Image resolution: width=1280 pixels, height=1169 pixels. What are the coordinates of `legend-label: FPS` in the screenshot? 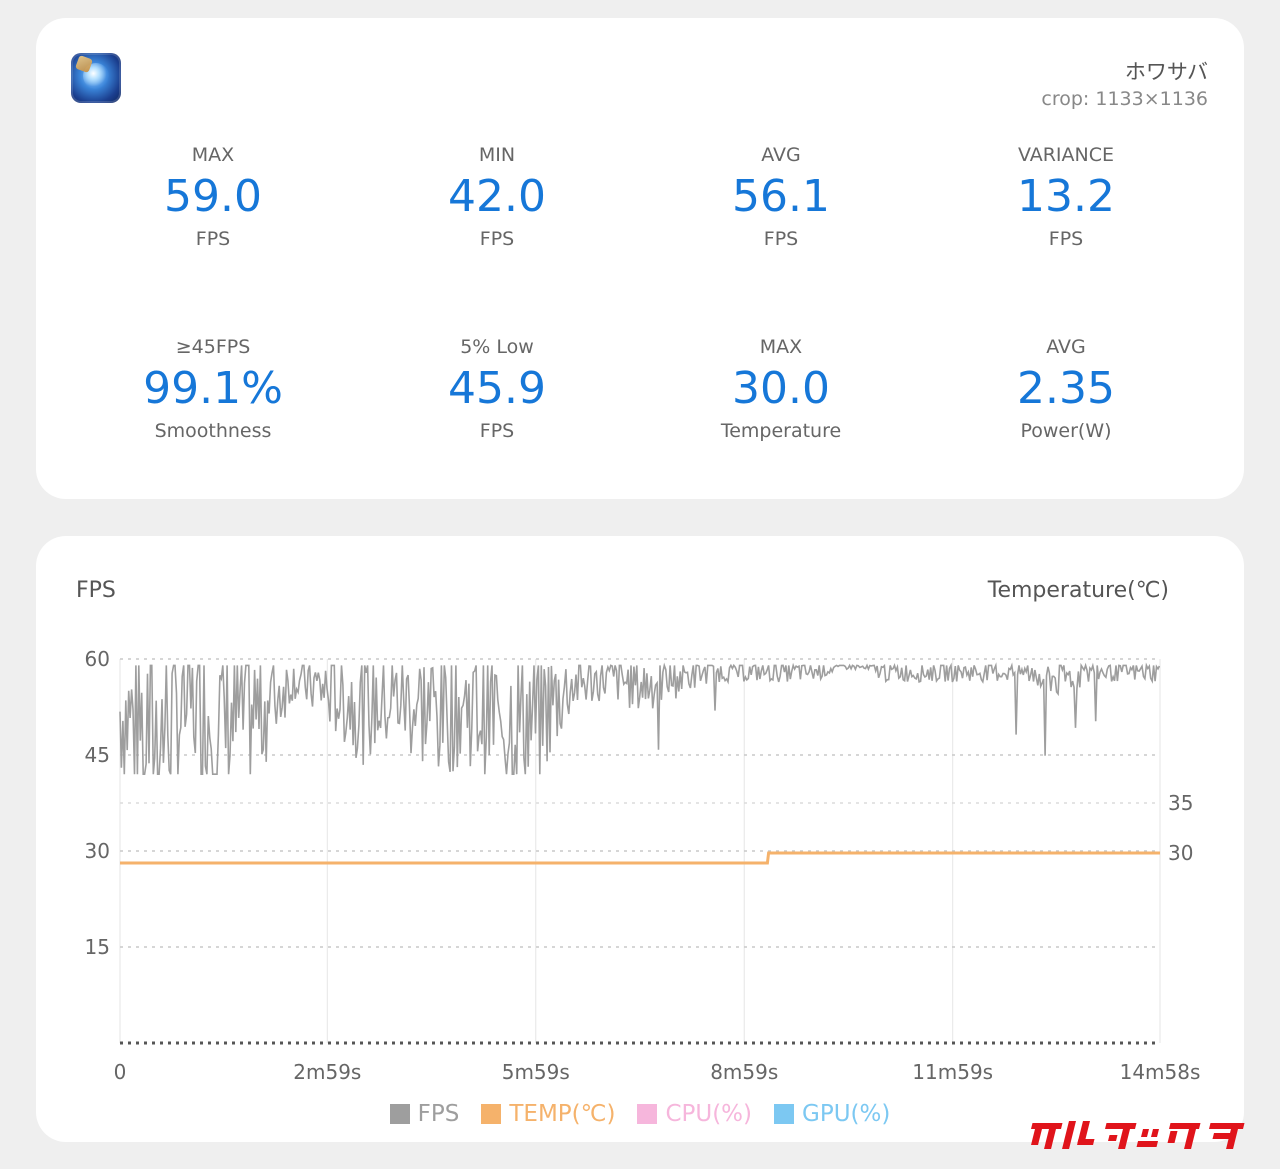 It's located at (438, 1114).